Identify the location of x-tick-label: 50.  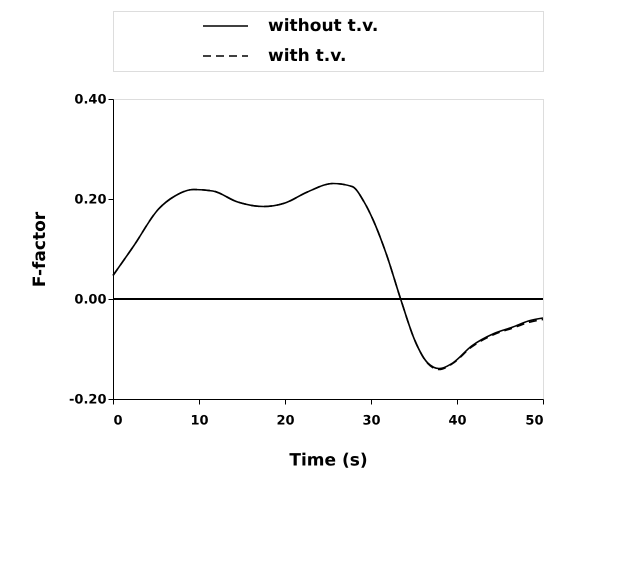
(534, 421).